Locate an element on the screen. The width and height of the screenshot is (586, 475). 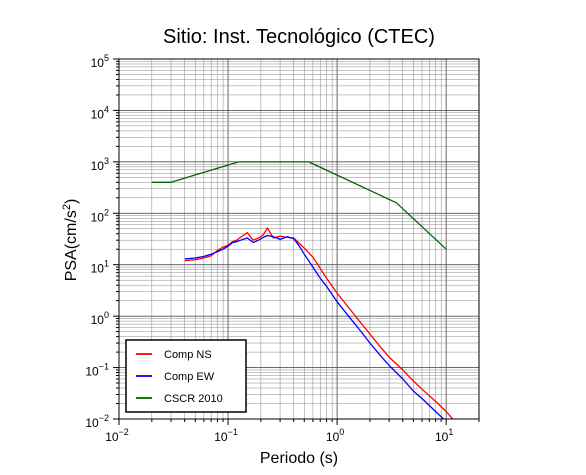
x-tick-label: 10⁰ is located at coordinates (335, 435).